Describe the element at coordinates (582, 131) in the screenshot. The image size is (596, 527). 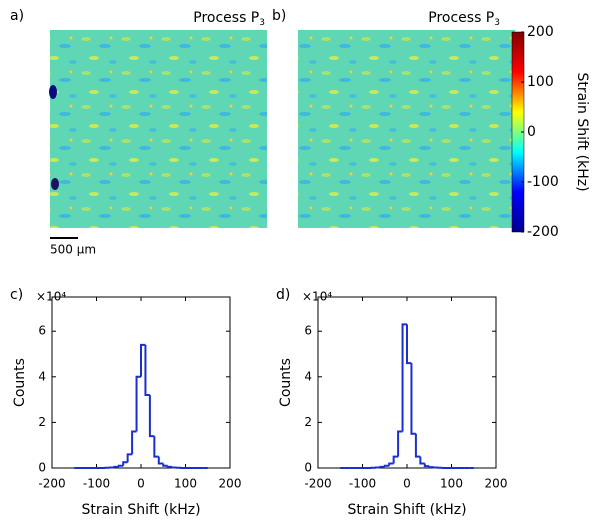
I see `colorbar-label: Strain Shift (kHz)` at that location.